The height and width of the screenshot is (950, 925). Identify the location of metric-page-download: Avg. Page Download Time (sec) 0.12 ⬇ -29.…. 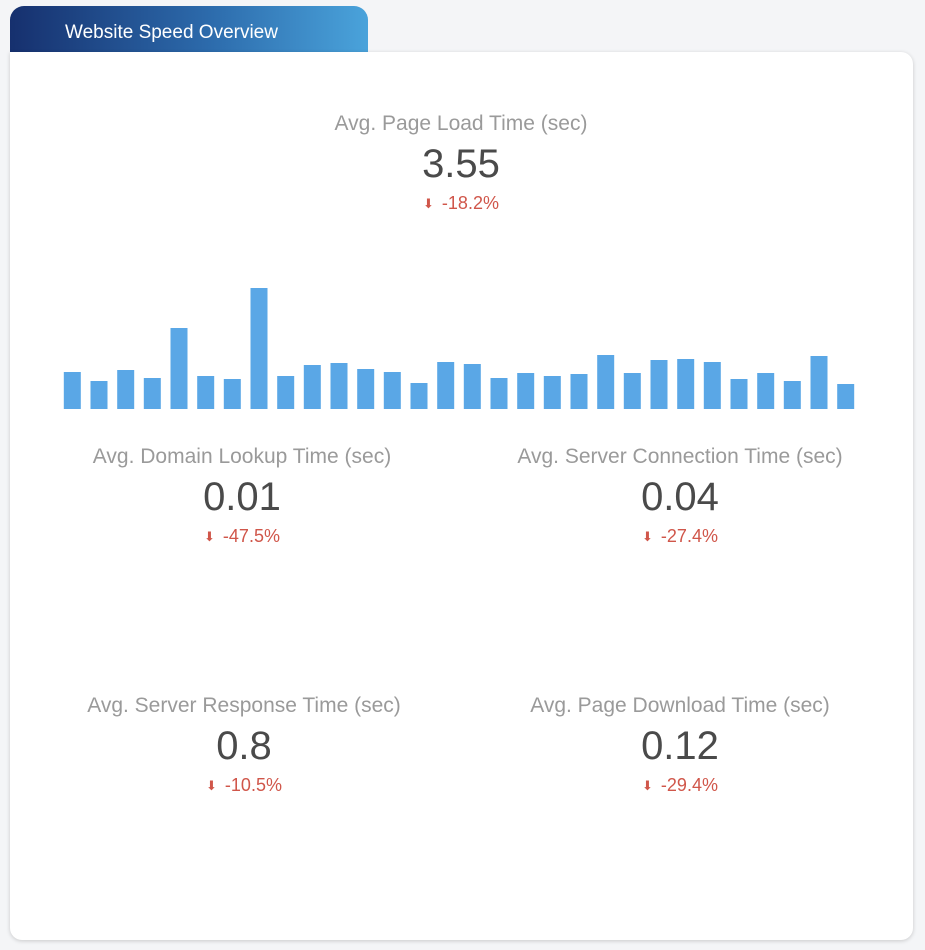
(680, 745).